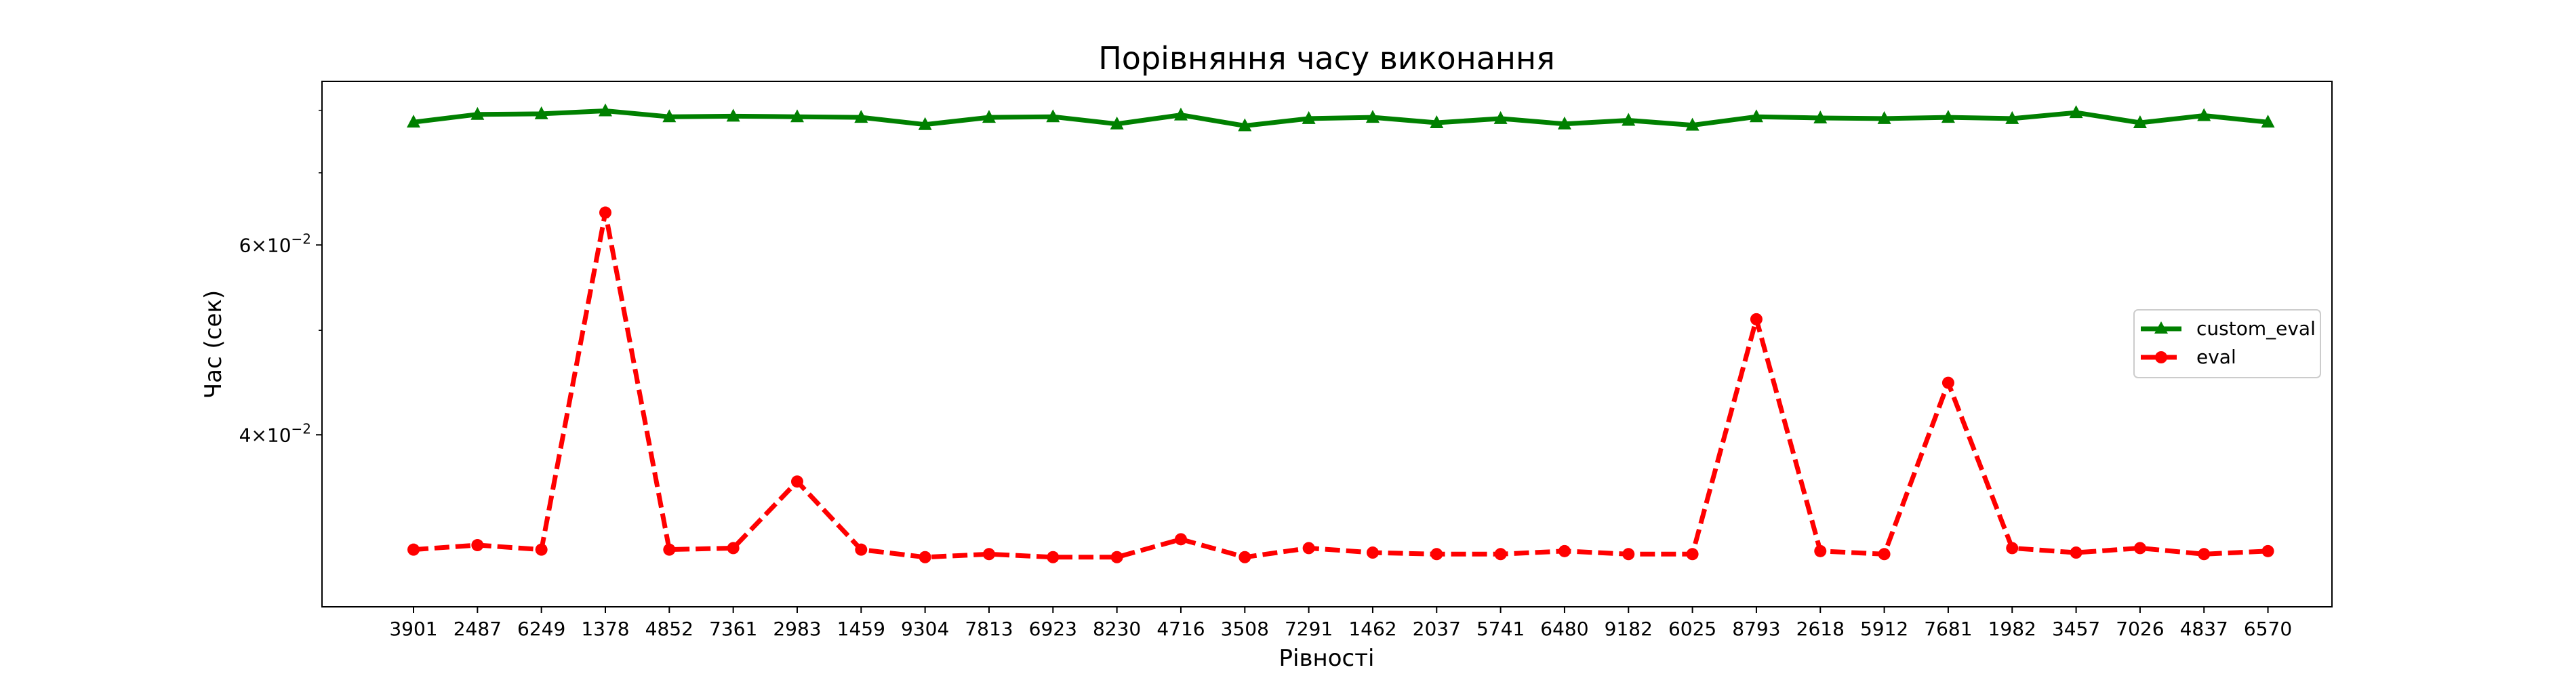 Image resolution: width=2576 pixels, height=678 pixels. Describe the element at coordinates (541, 629) in the screenshot. I see `x-tick-label: 6249` at that location.